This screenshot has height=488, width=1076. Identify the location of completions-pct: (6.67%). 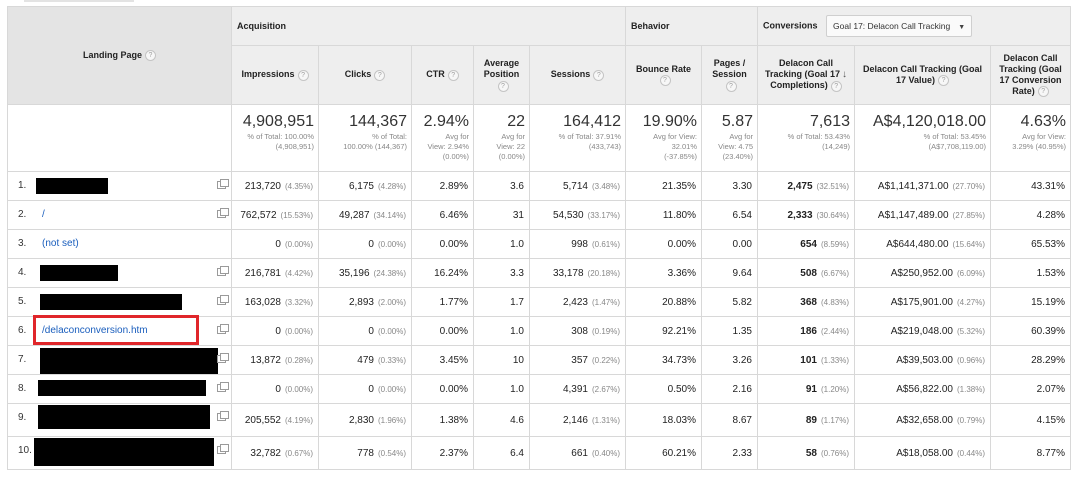
(834, 273).